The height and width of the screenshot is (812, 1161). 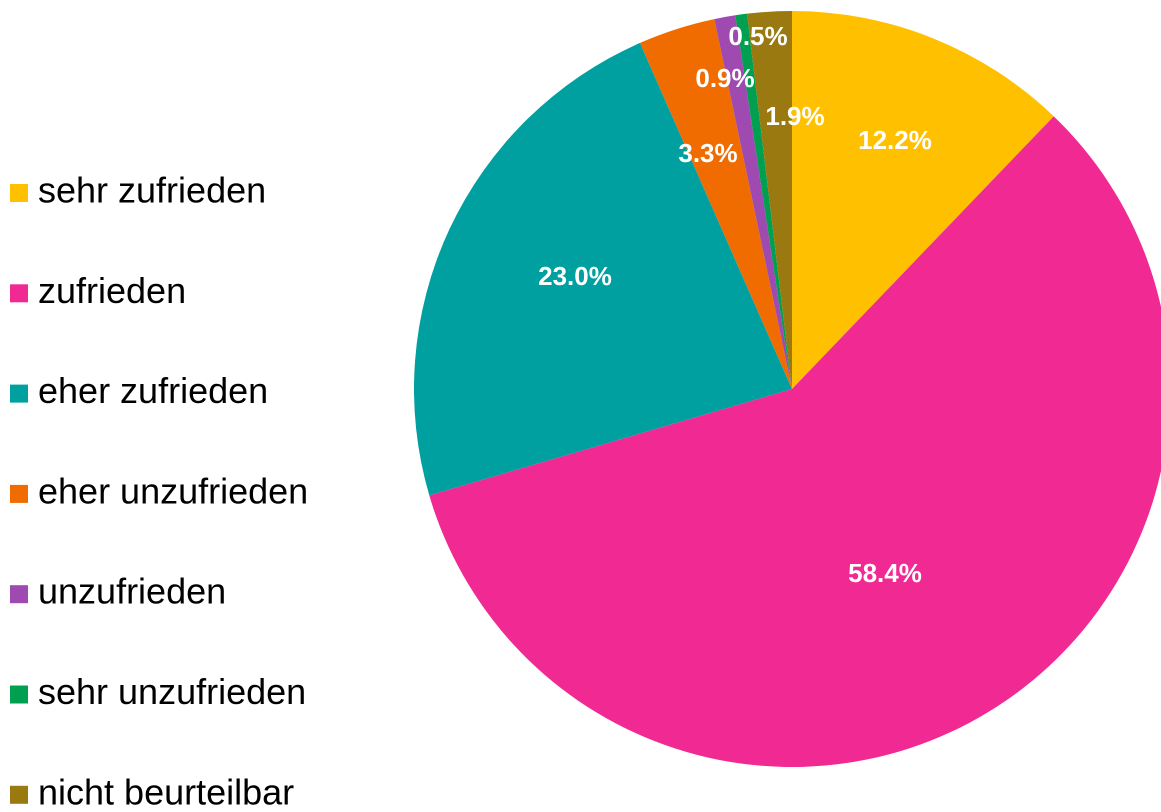 What do you see at coordinates (173, 490) in the screenshot?
I see `legend-label: eher unzufrieden` at bounding box center [173, 490].